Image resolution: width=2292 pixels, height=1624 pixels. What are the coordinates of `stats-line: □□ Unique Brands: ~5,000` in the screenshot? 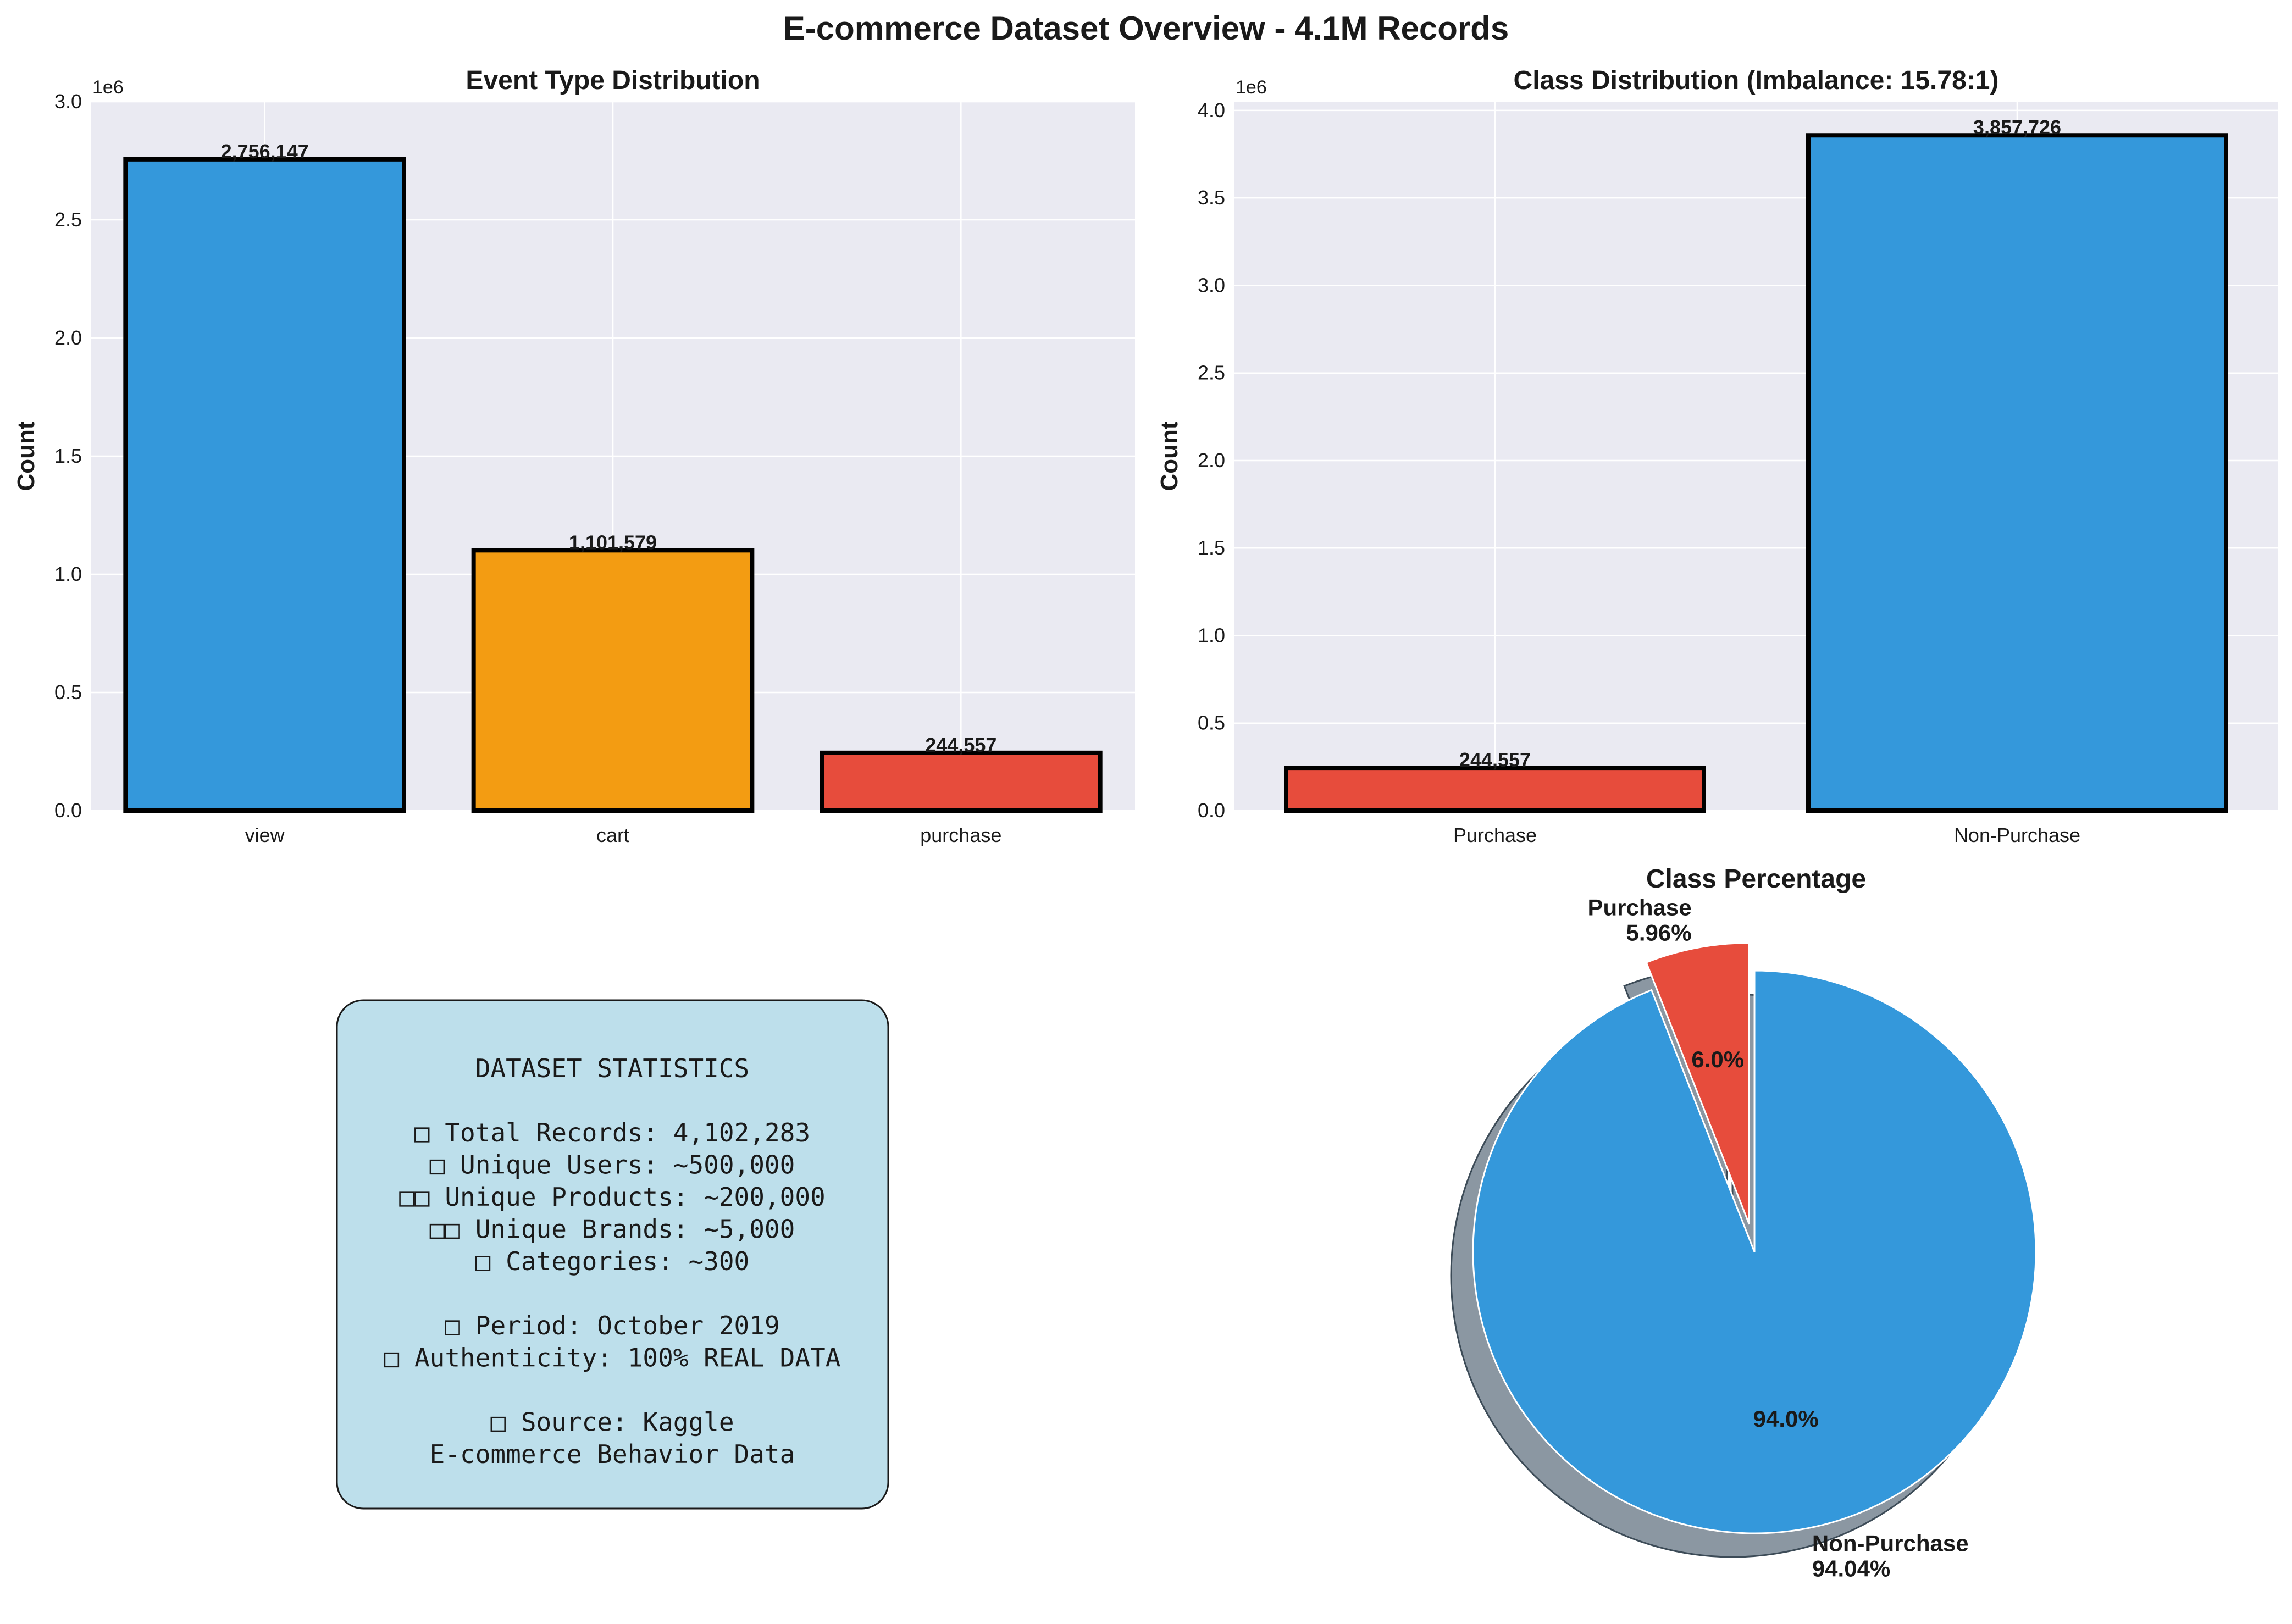 It's located at (612, 1229).